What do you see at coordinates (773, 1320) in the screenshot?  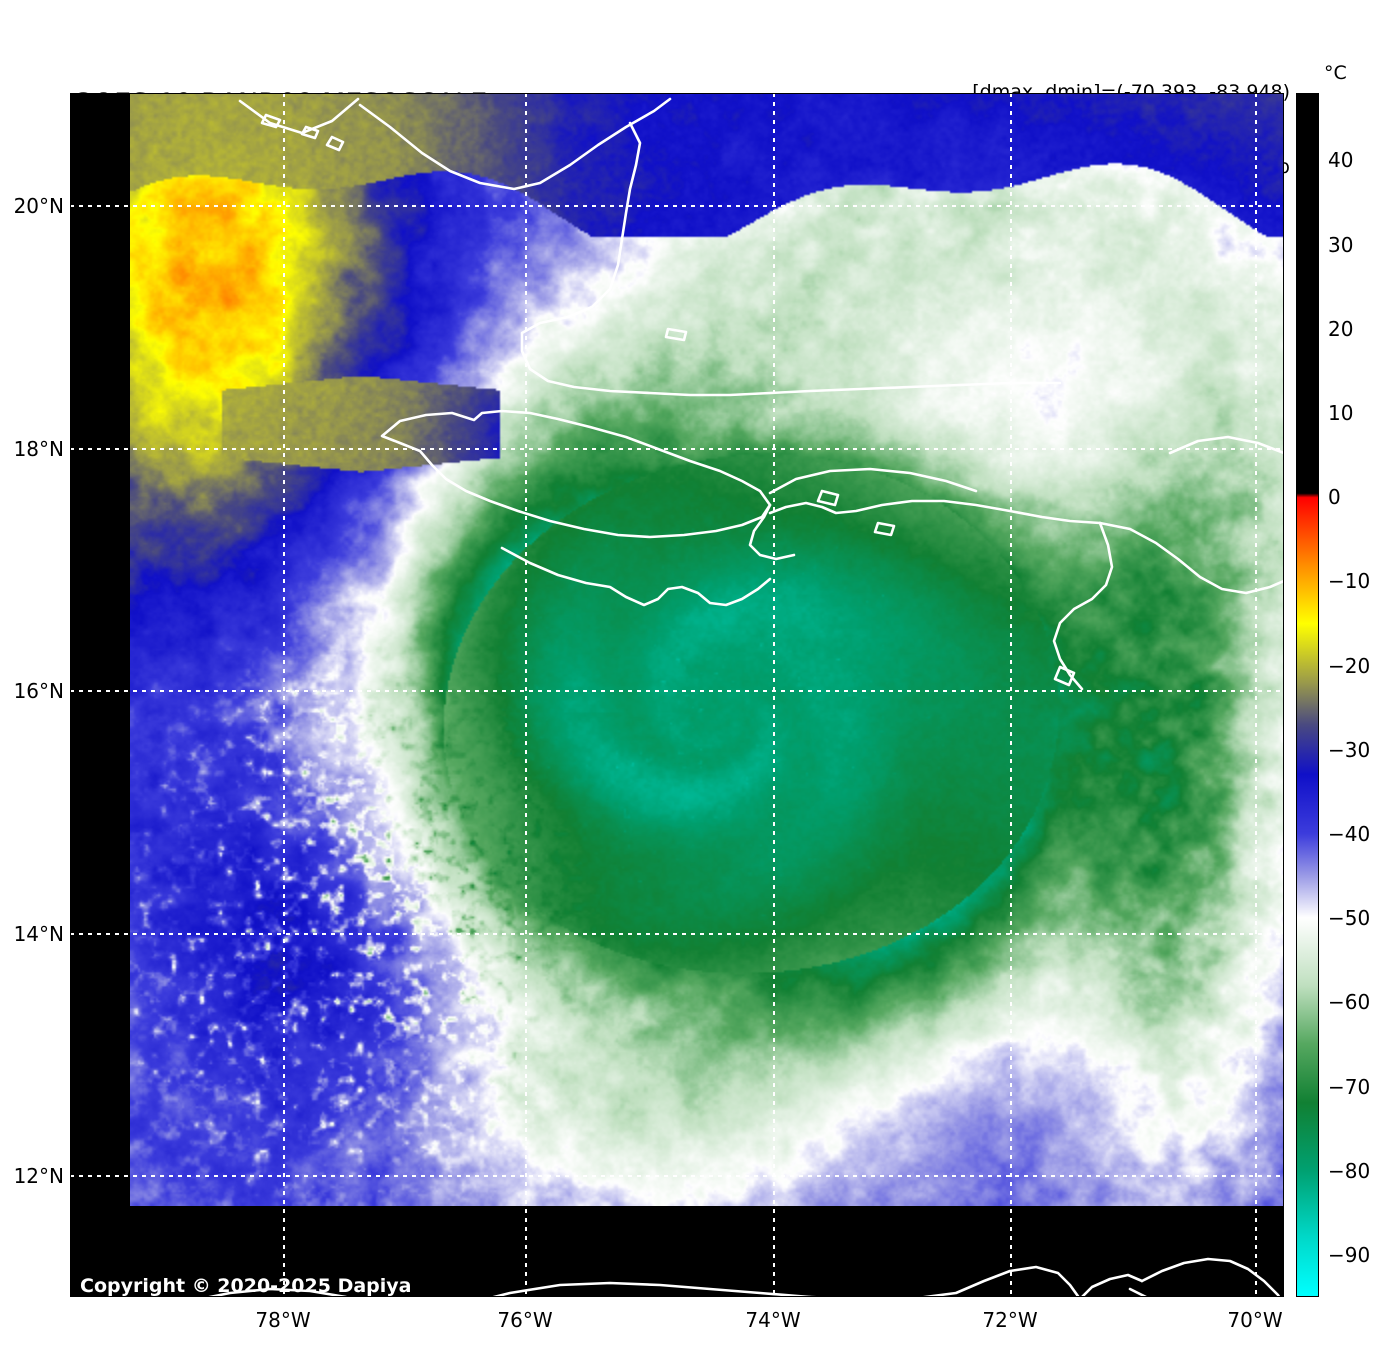 I see `xtick-label-74w: 74°W` at bounding box center [773, 1320].